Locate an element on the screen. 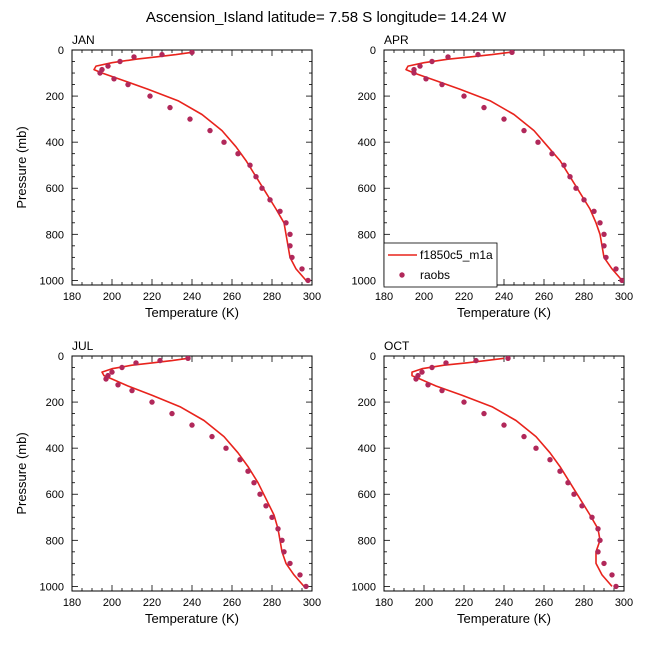  x-tick-label: 200 is located at coordinates (424, 297).